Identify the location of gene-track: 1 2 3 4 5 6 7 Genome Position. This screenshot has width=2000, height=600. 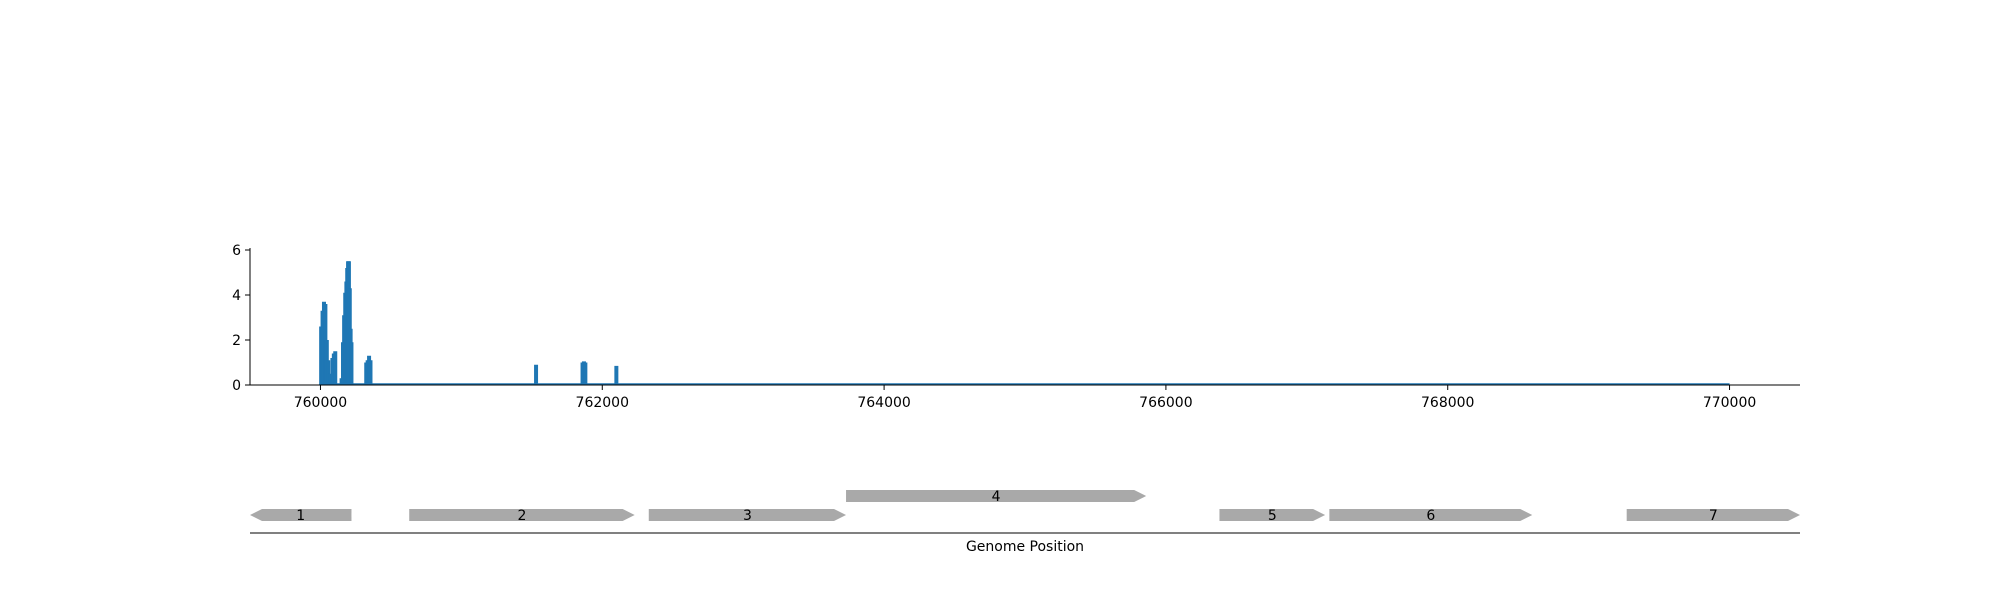
(1025, 522).